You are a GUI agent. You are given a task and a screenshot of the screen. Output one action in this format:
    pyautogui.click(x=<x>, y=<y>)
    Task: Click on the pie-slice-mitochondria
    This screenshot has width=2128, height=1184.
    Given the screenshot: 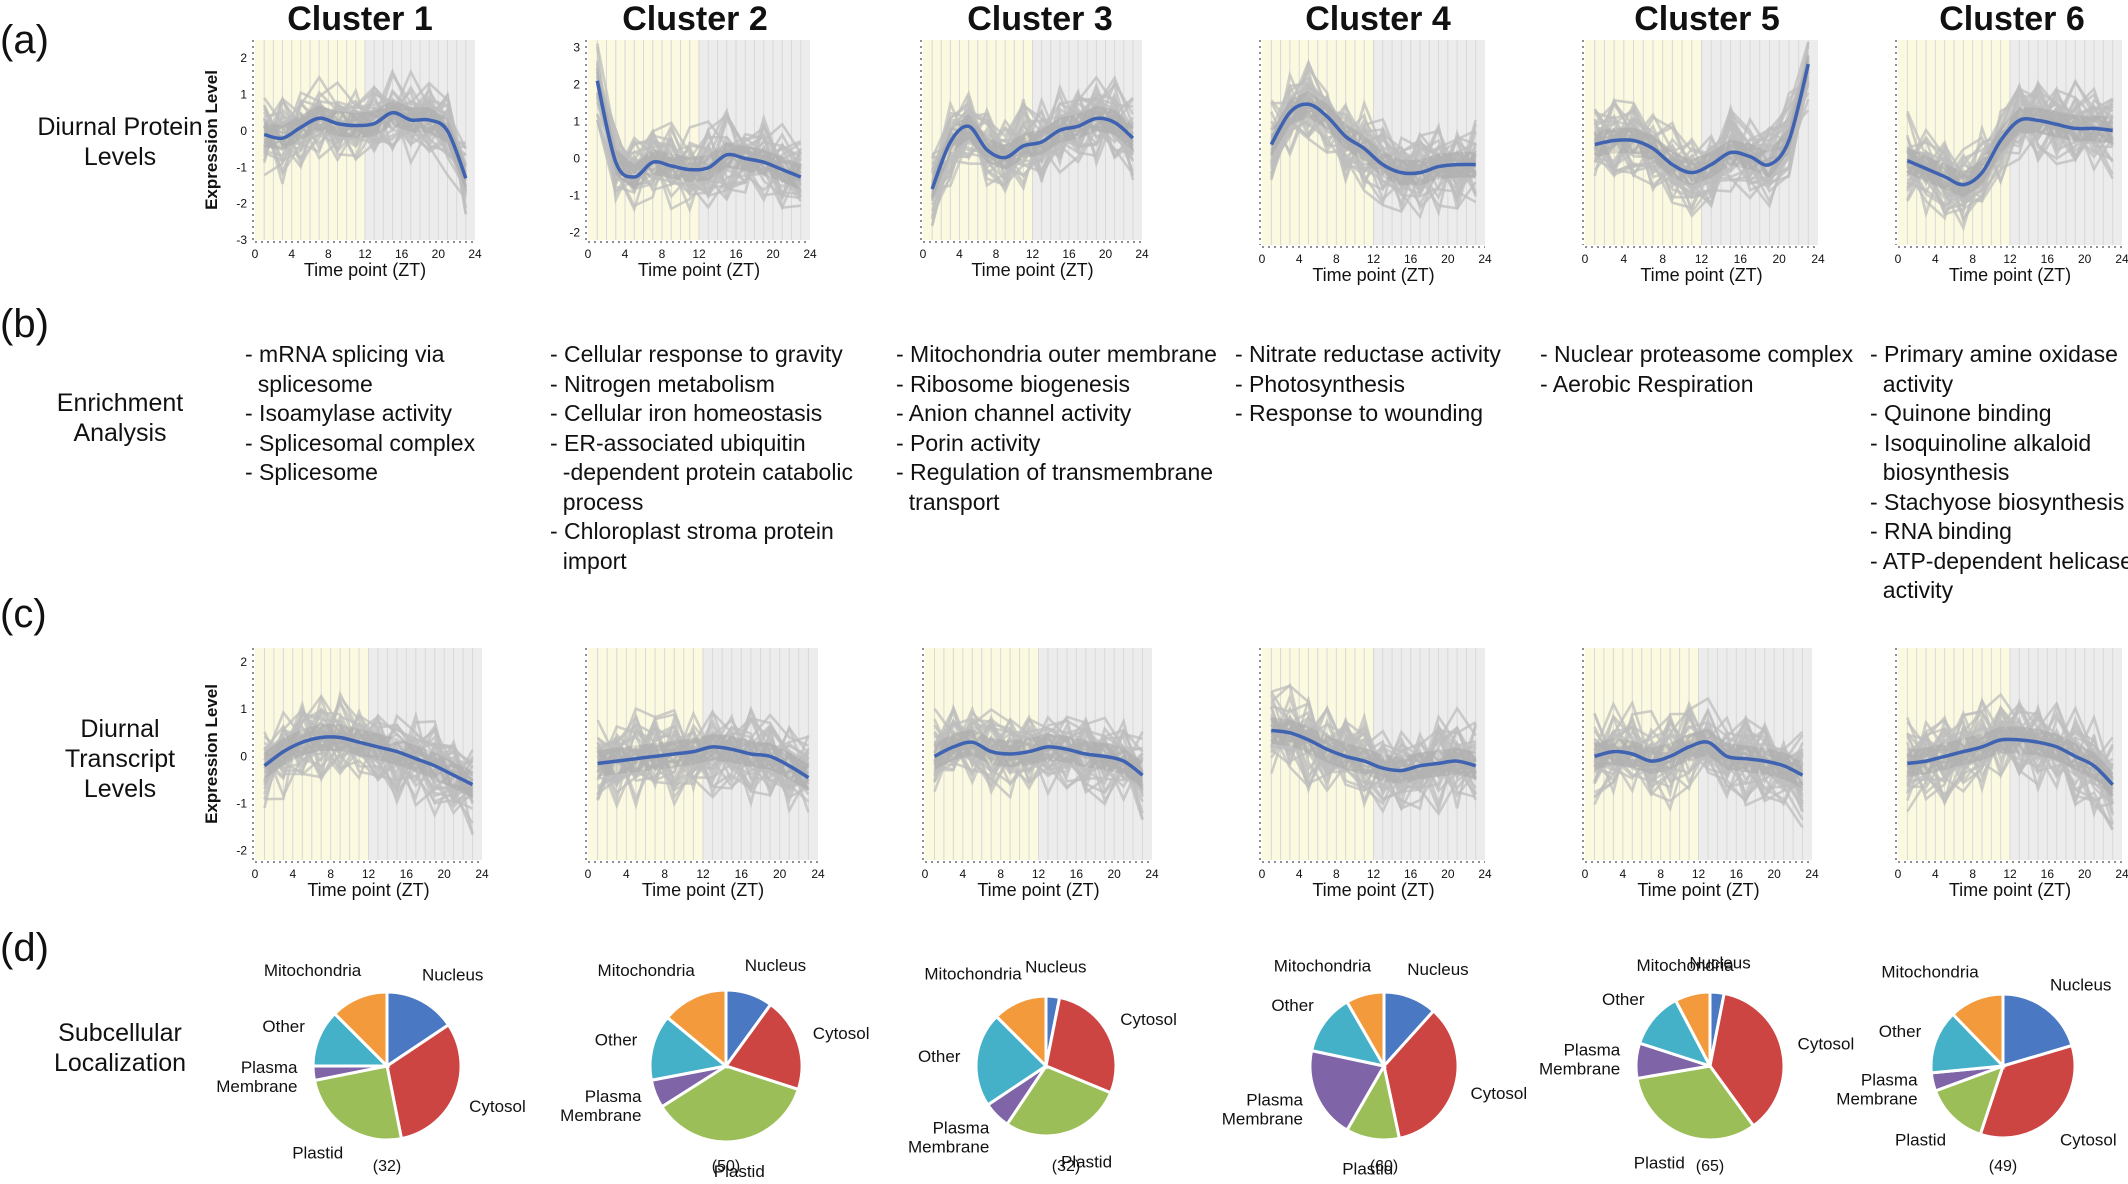 What is the action you would take?
    pyautogui.click(x=696, y=1029)
    